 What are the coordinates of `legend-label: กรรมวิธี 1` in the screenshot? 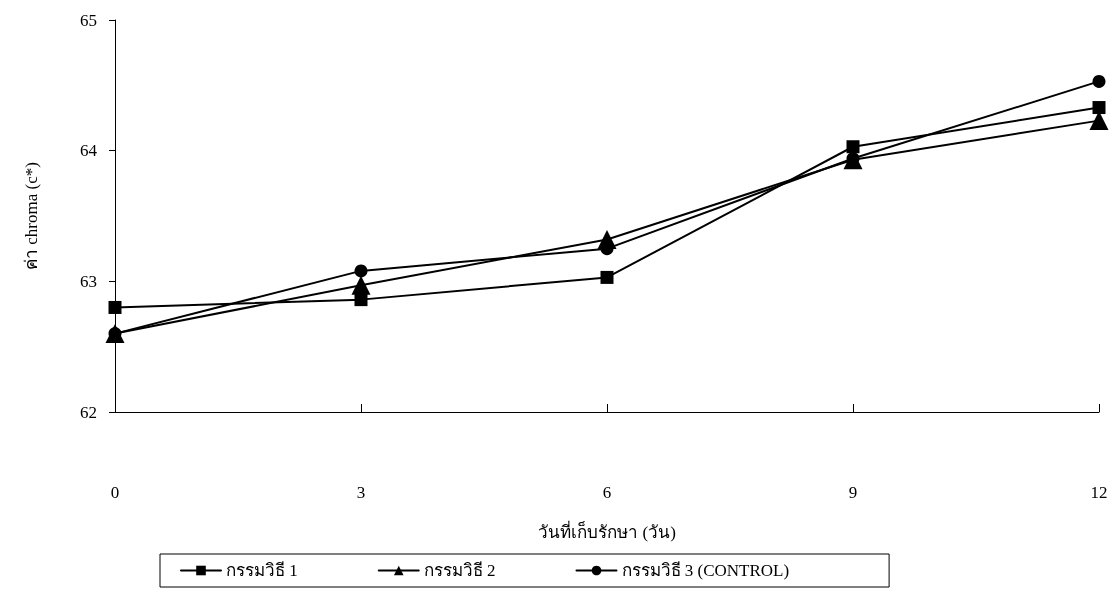 It's located at (262, 570).